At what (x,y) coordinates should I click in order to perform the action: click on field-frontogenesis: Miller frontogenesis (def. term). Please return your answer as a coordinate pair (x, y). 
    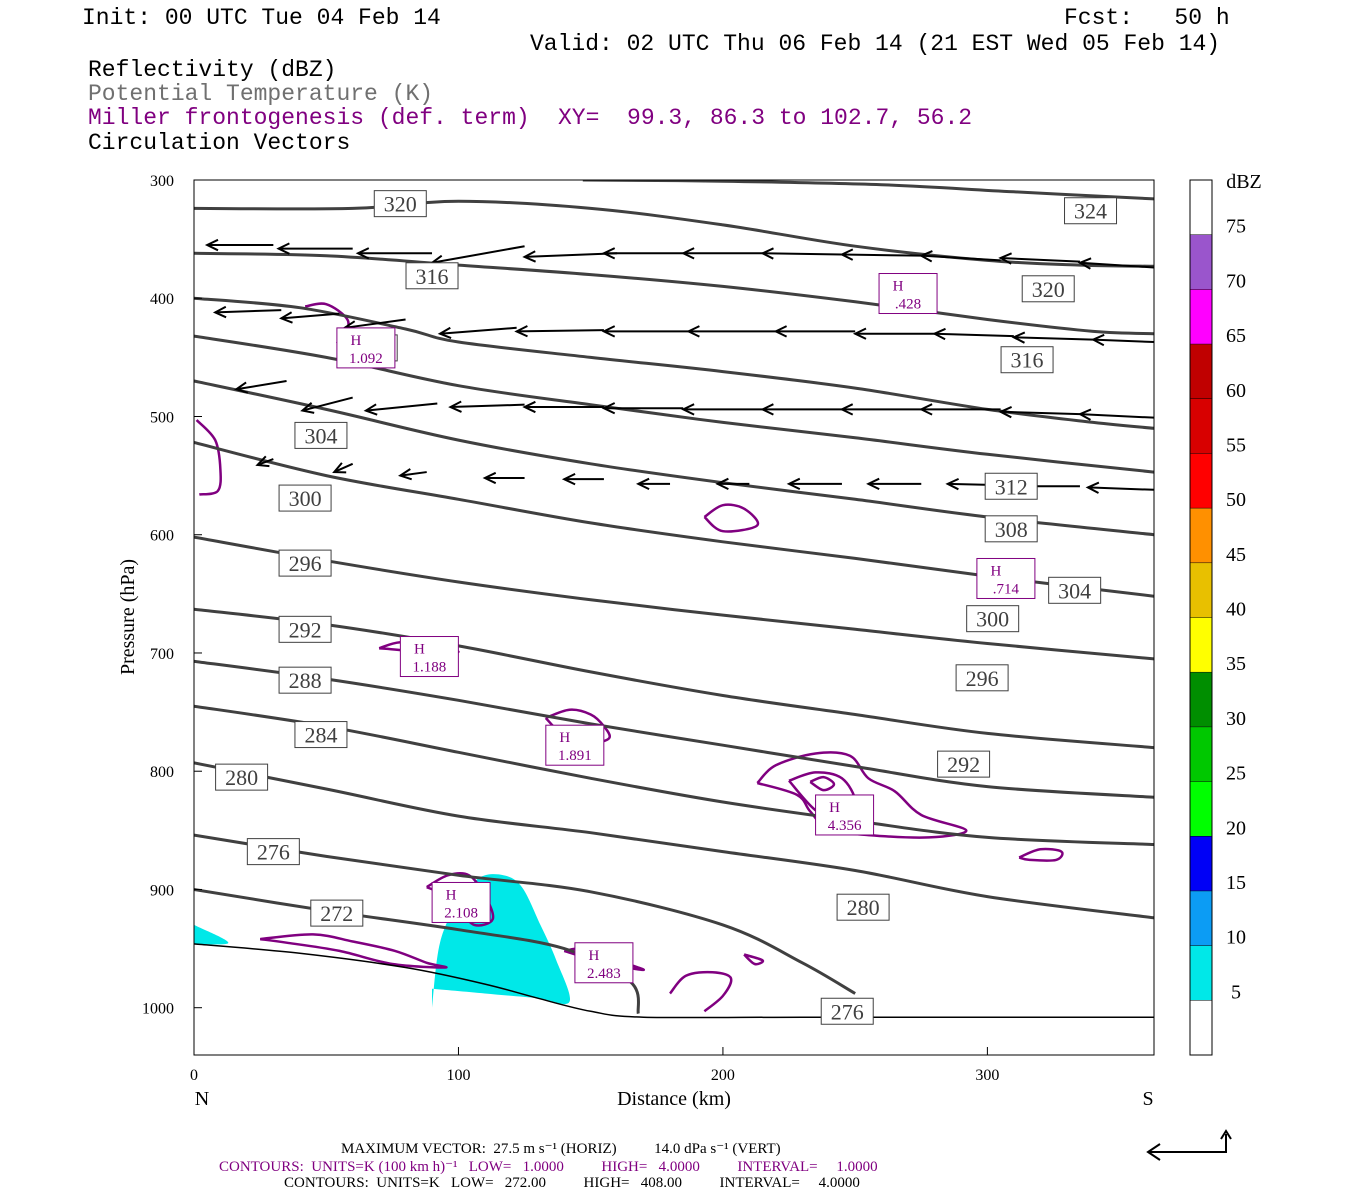
    Looking at the image, I should click on (309, 118).